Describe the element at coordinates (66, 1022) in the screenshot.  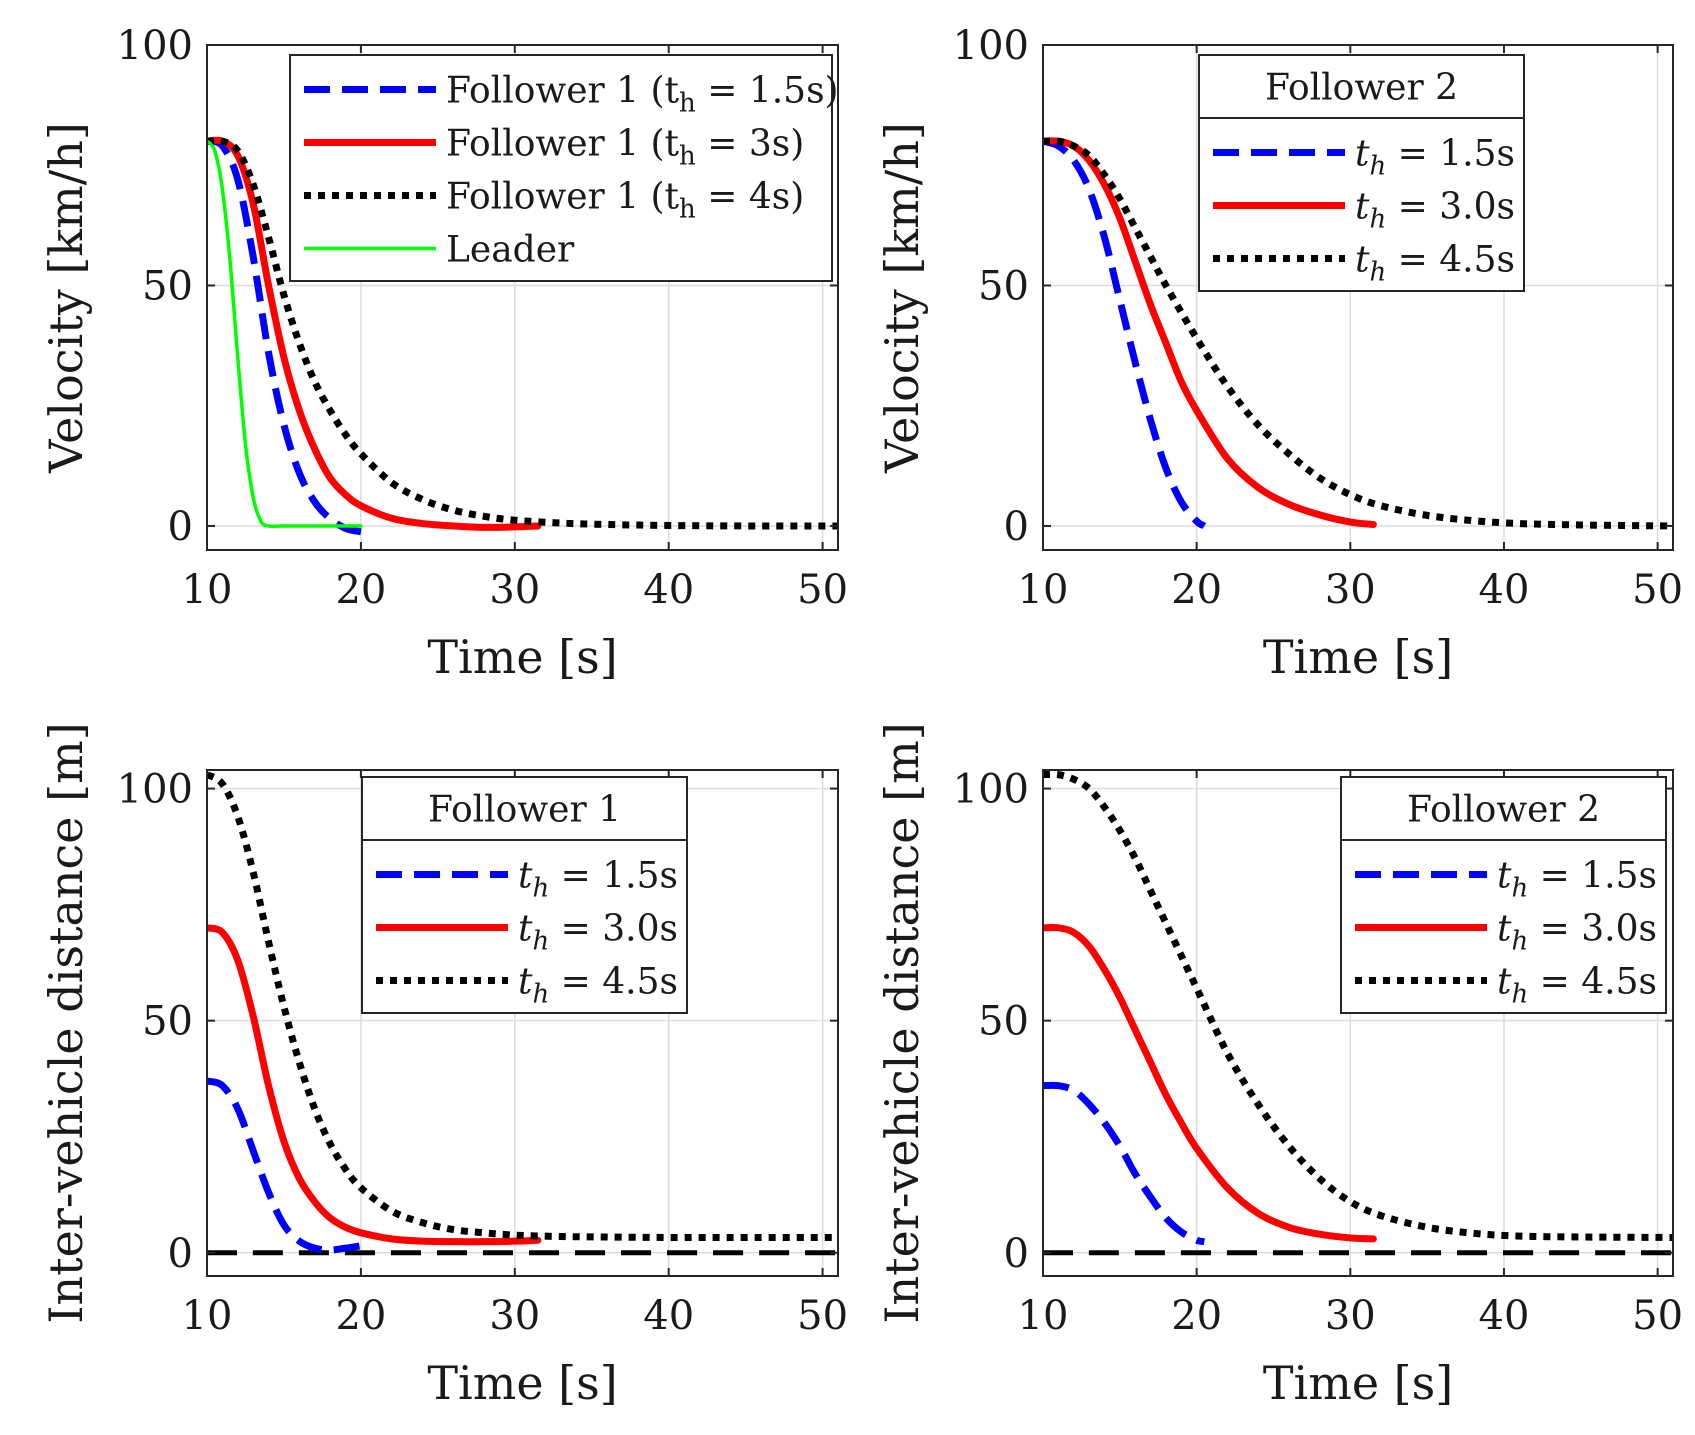
I see `y-axis-label: Inter-vehicle distance [m]` at that location.